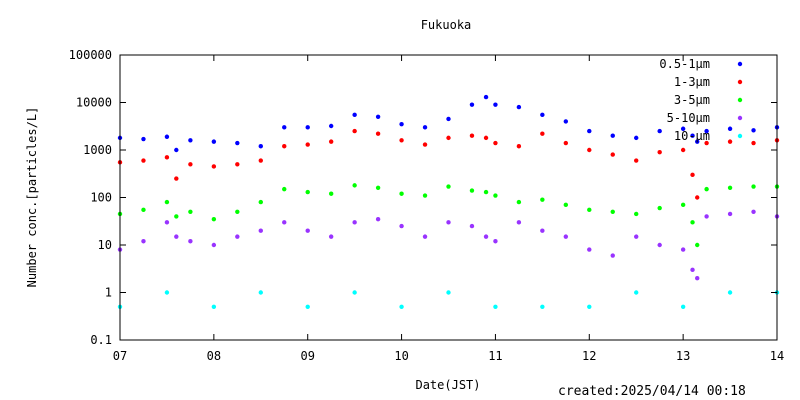  I want to click on series-1-points, so click(448, 164).